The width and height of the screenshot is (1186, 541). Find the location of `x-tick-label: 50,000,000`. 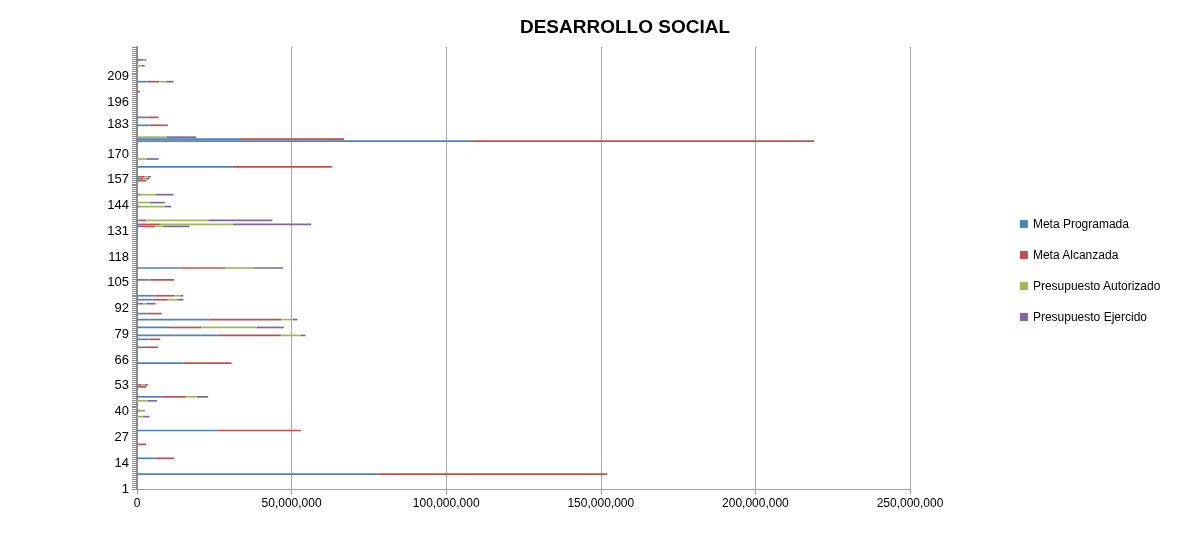

x-tick-label: 50,000,000 is located at coordinates (291, 503).